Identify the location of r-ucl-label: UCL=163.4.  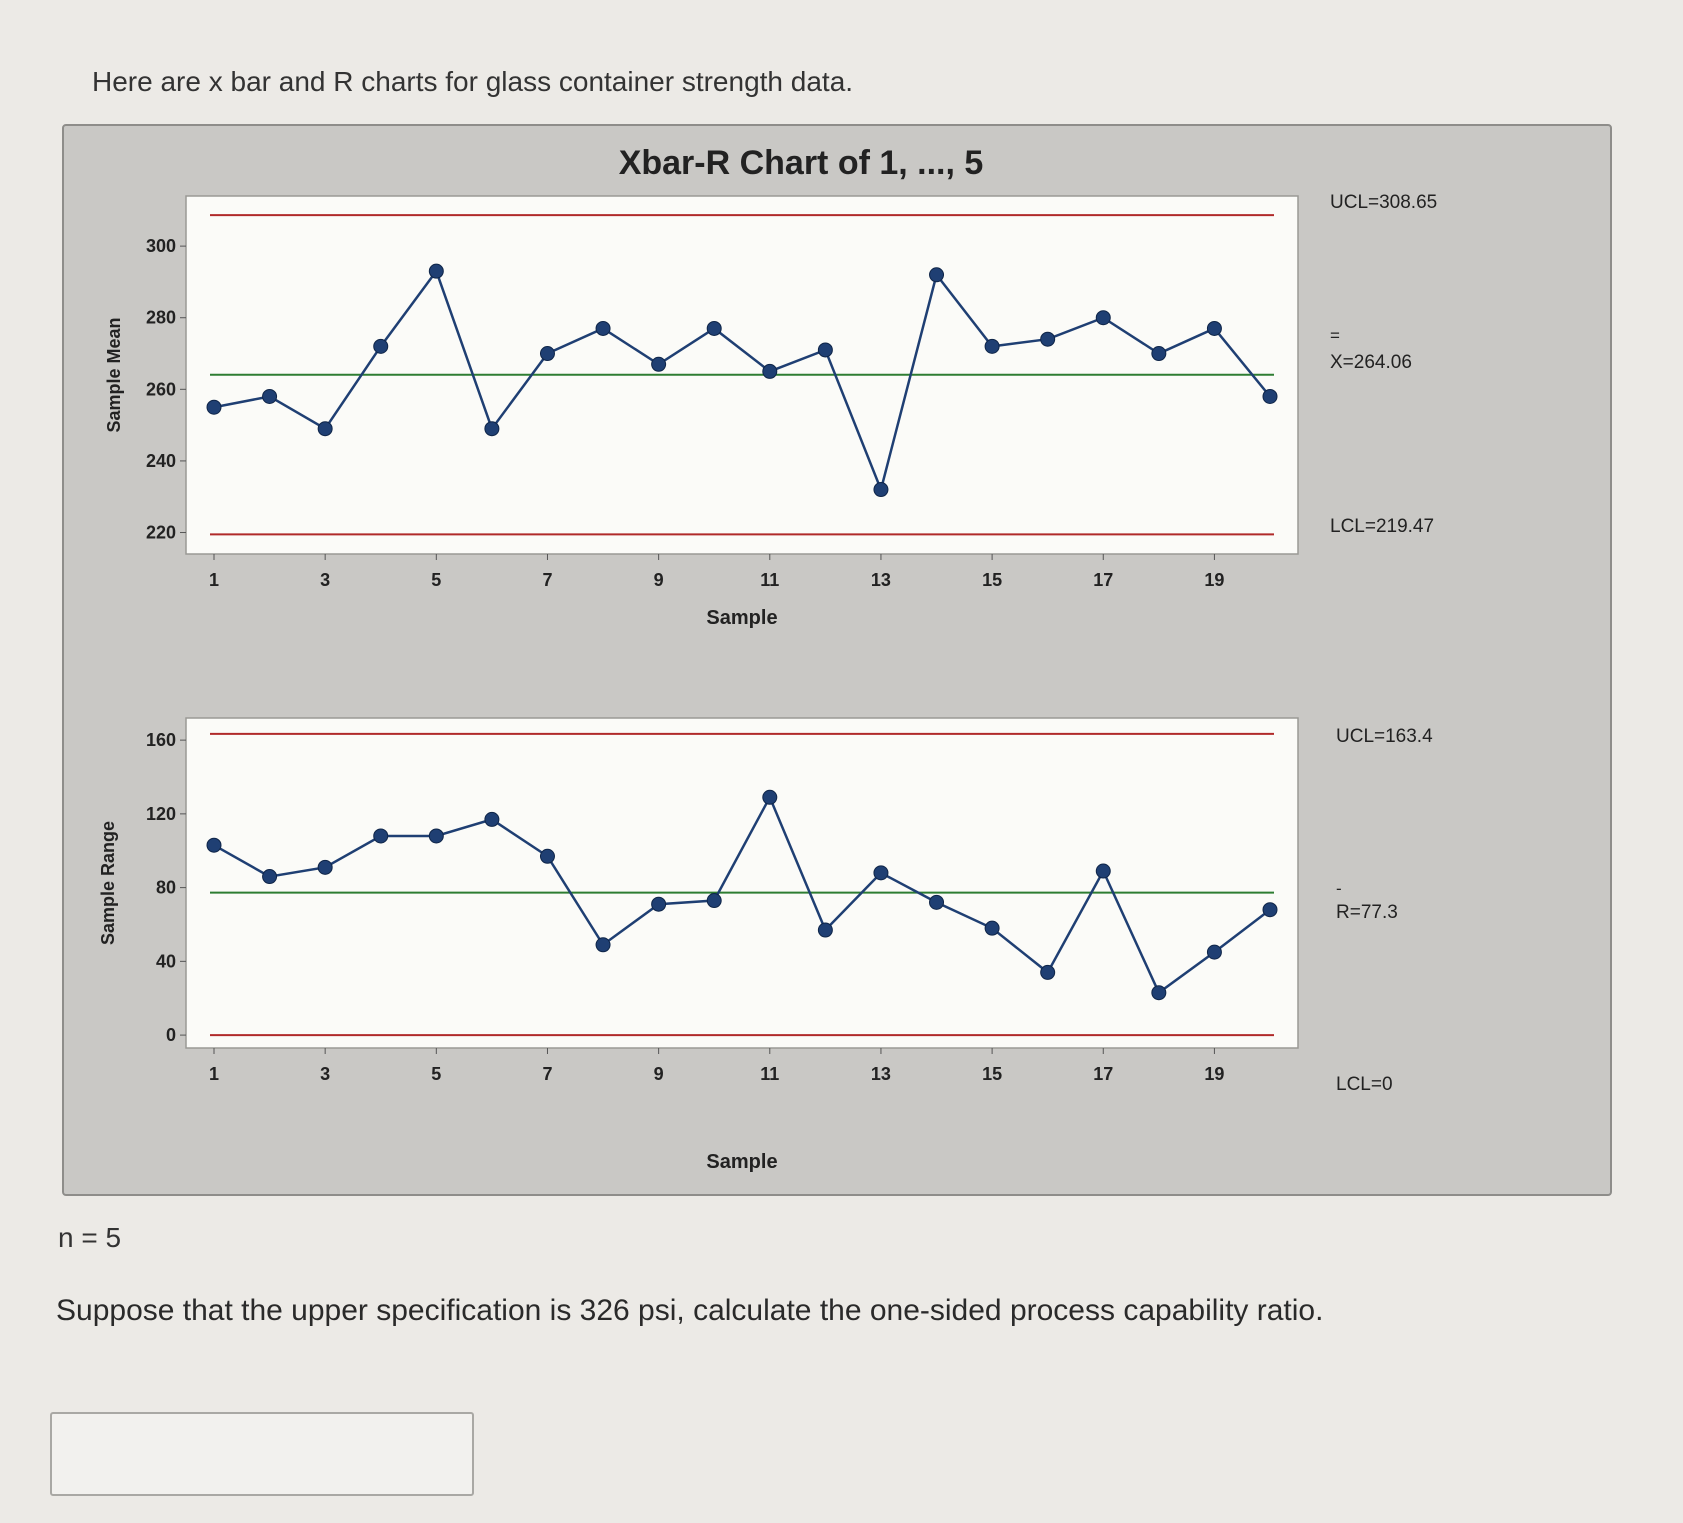
(1384, 736).